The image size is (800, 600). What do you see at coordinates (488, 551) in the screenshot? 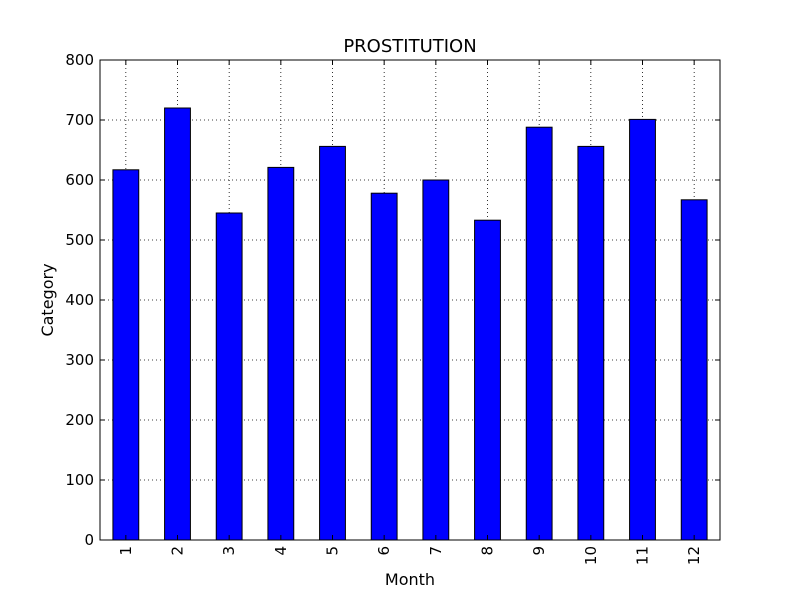
I see `x-tick-label: 8` at bounding box center [488, 551].